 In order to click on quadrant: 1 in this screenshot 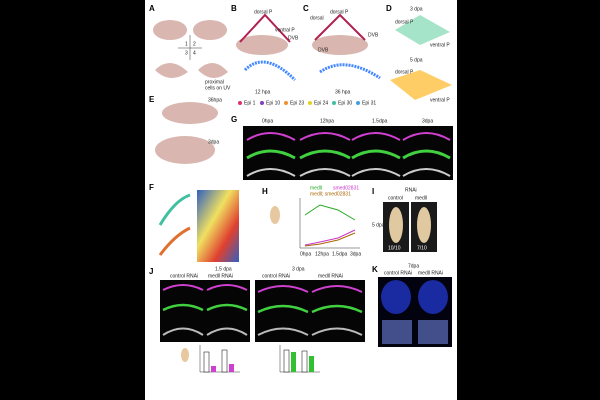, I will do `click(186, 44)`.